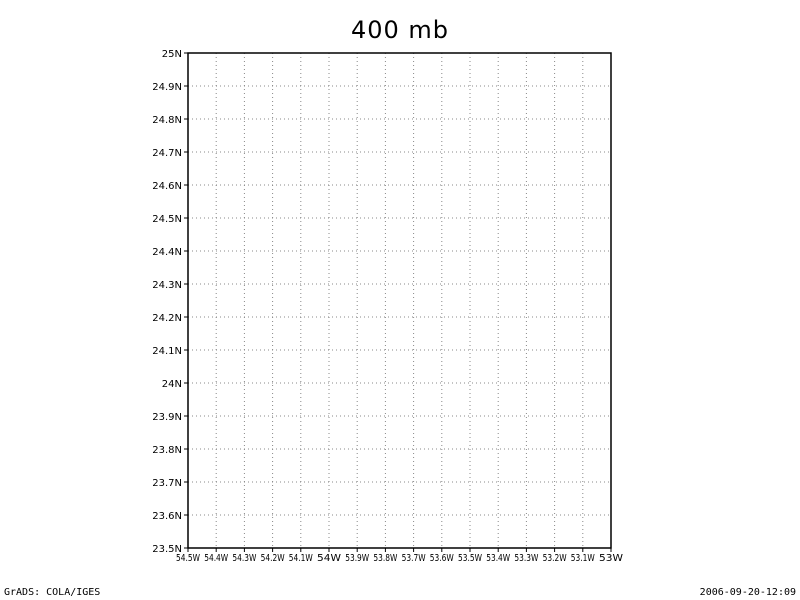  I want to click on lon-tick-label: 53W, so click(611, 558).